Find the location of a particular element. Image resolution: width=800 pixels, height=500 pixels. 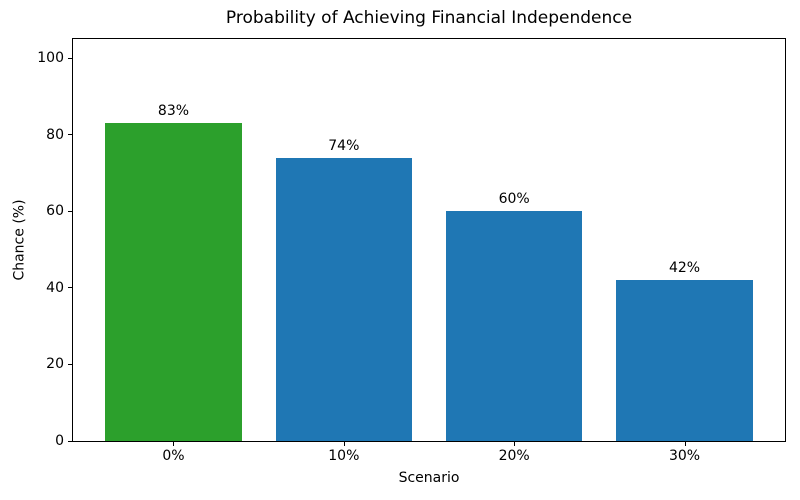

bar-10% is located at coordinates (343, 299).